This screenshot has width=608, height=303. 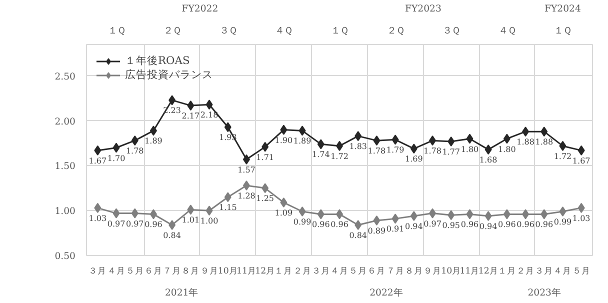 What do you see at coordinates (157, 61) in the screenshot?
I see `legend-label: １年後ROAS` at bounding box center [157, 61].